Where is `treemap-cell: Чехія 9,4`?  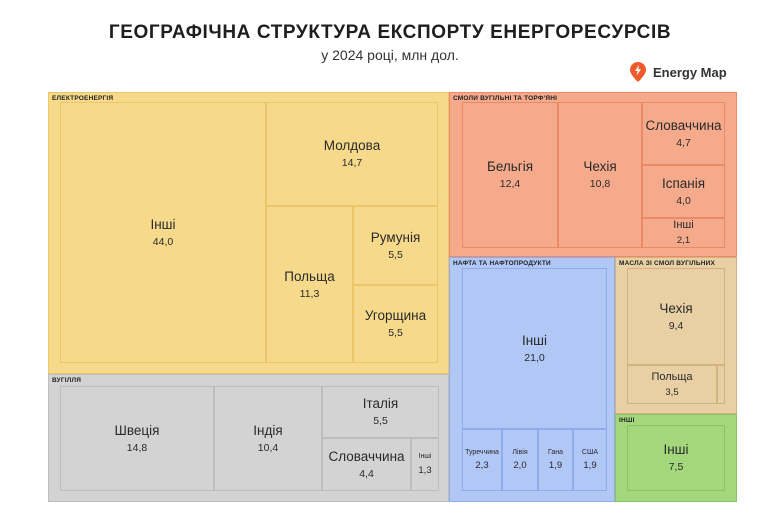
treemap-cell: Чехія 9,4 is located at coordinates (676, 316).